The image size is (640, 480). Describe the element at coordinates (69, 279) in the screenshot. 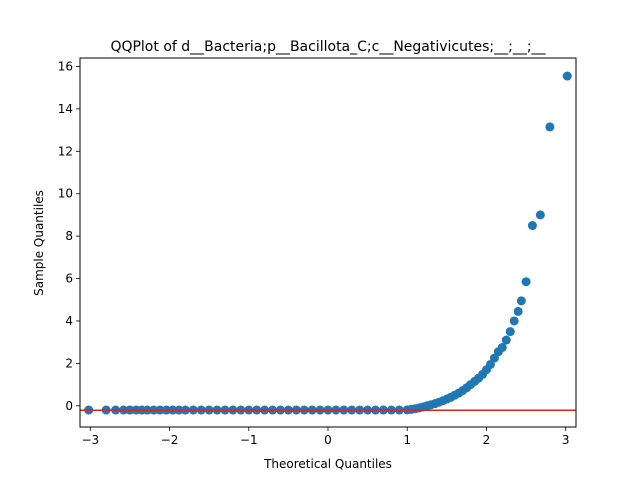

I see `y-tick-label: 6` at that location.